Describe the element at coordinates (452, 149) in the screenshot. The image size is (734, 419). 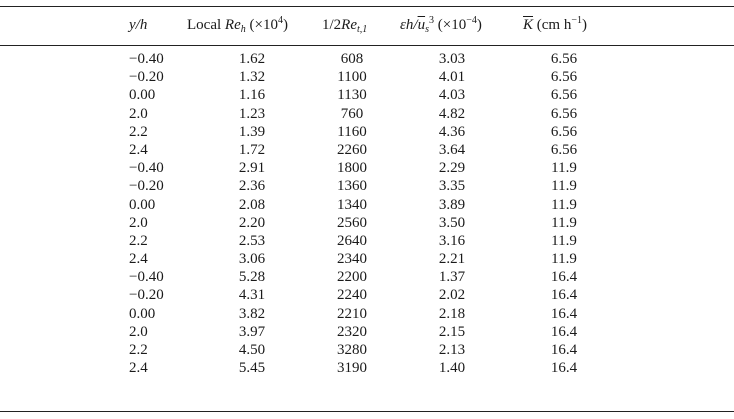
I see `dissipation-cell: 3.64` at that location.